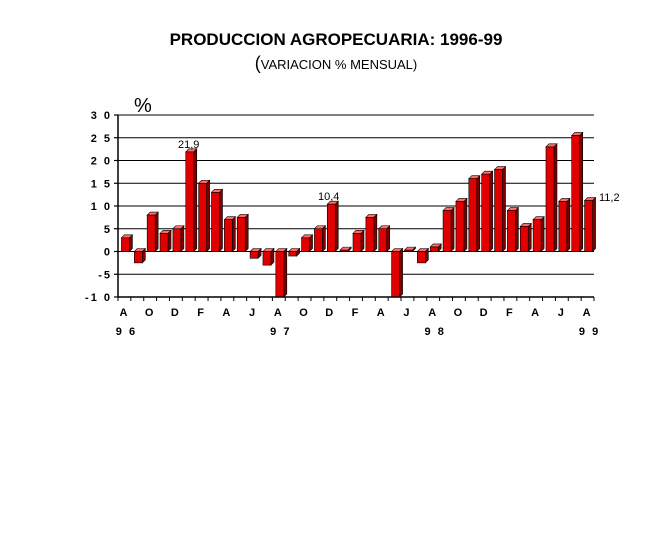 The image size is (650, 549). What do you see at coordinates (304, 313) in the screenshot?
I see `x-tick-label-7: O` at bounding box center [304, 313].